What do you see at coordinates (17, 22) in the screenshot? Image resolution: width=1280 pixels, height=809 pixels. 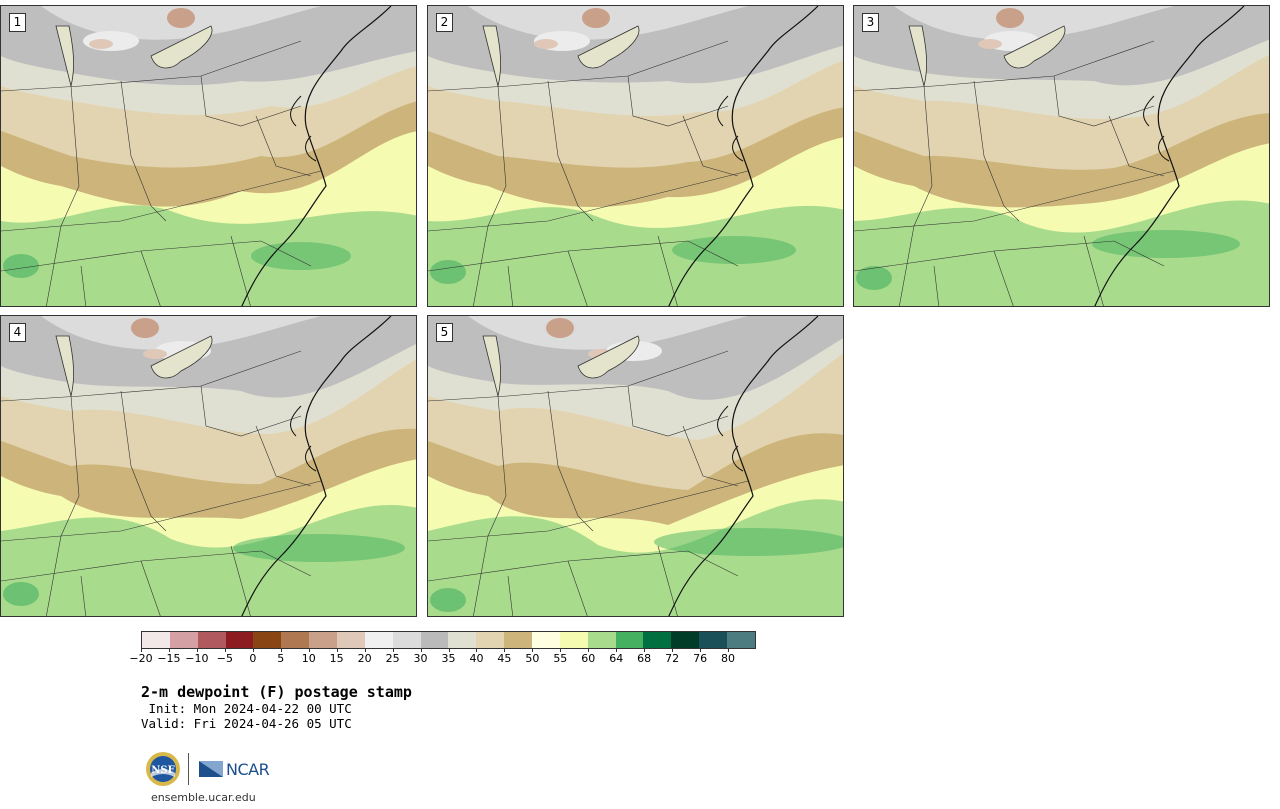 I see `panel-number: 1` at bounding box center [17, 22].